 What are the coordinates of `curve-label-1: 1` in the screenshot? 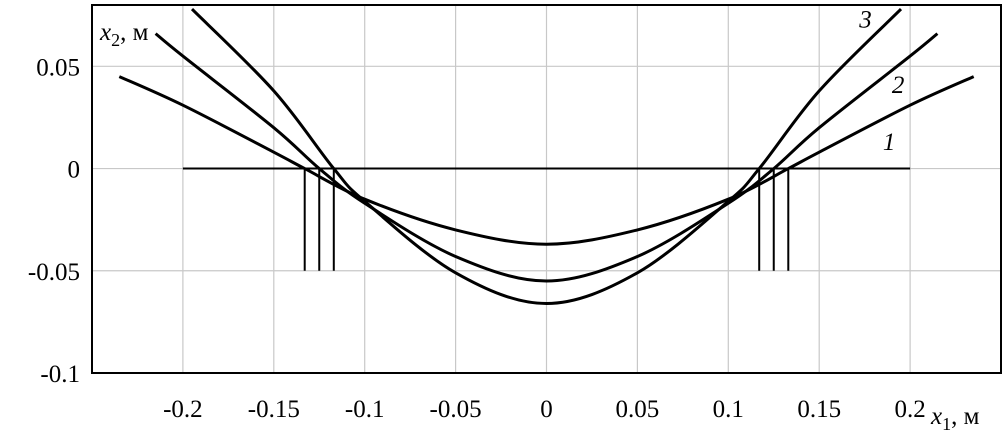 It's located at (889, 142).